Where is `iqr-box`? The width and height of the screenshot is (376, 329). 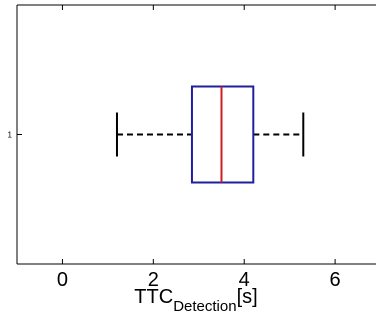 iqr-box is located at coordinates (222, 134).